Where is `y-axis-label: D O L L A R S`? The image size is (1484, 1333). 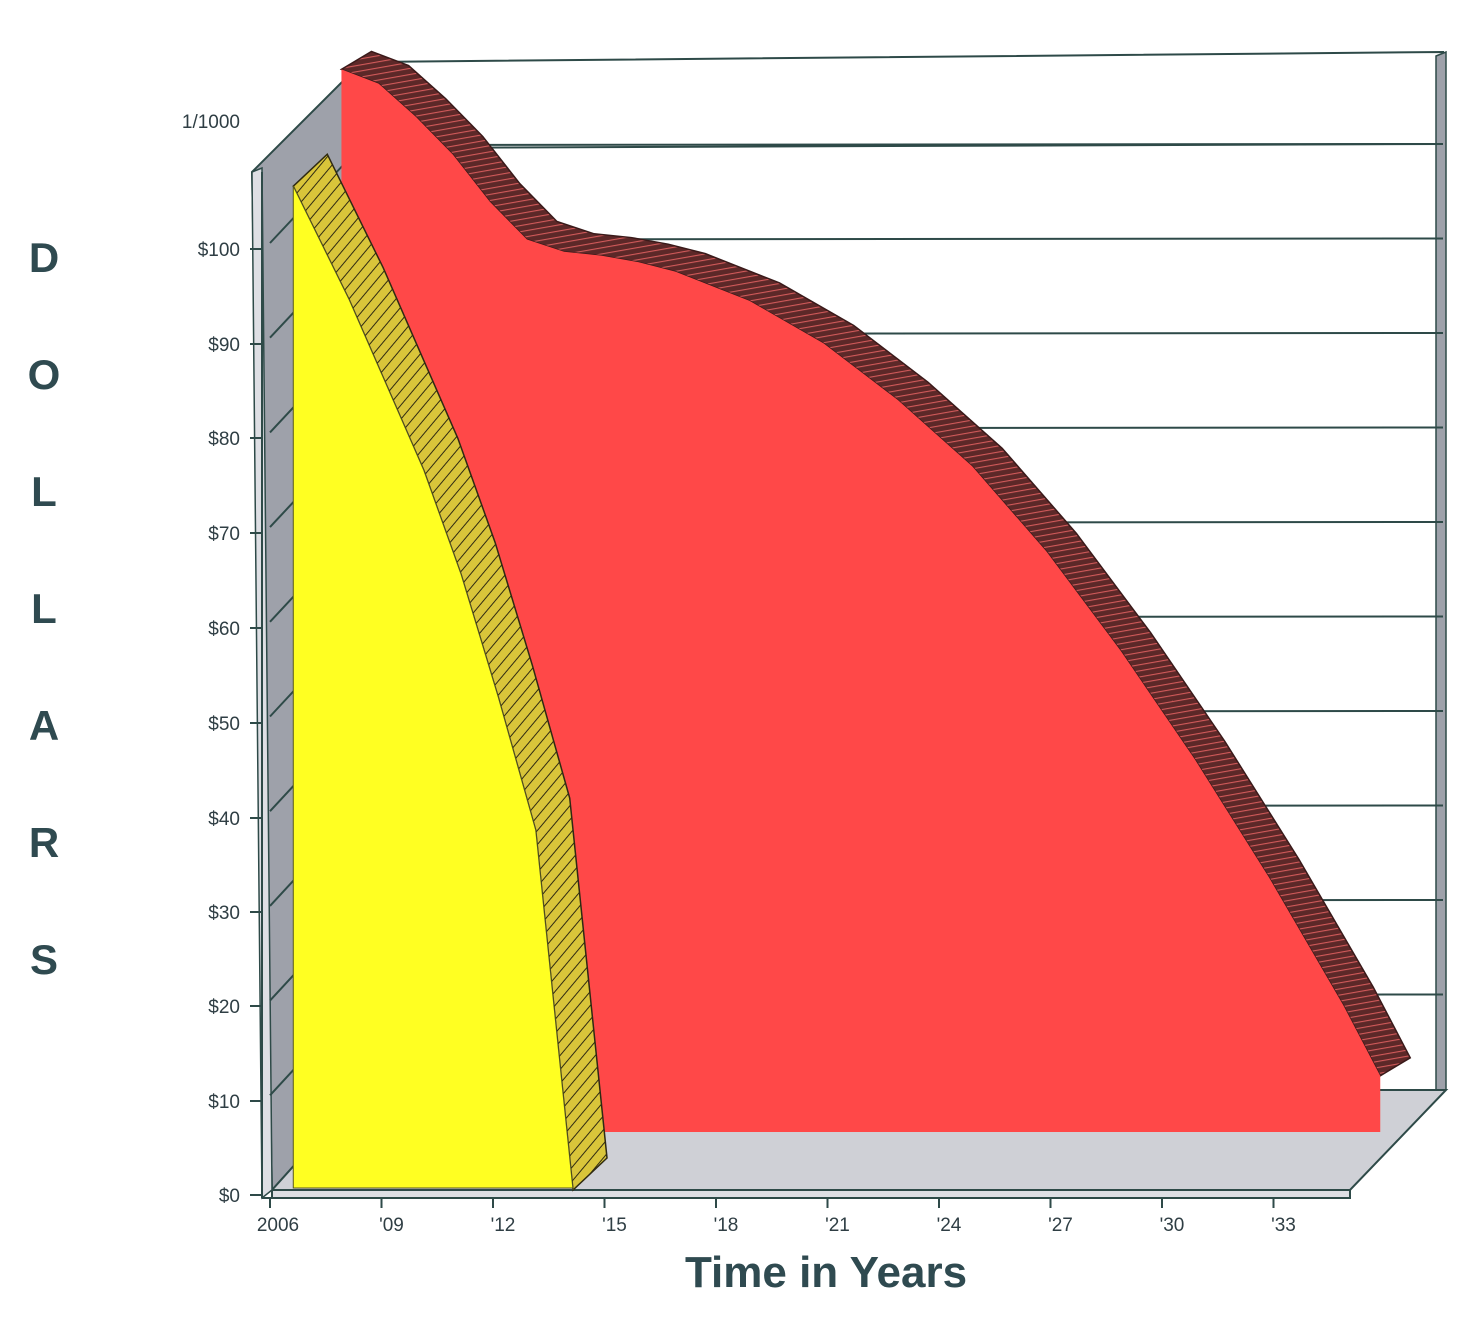 y-axis-label: D O L L A R S is located at coordinates (44, 608).